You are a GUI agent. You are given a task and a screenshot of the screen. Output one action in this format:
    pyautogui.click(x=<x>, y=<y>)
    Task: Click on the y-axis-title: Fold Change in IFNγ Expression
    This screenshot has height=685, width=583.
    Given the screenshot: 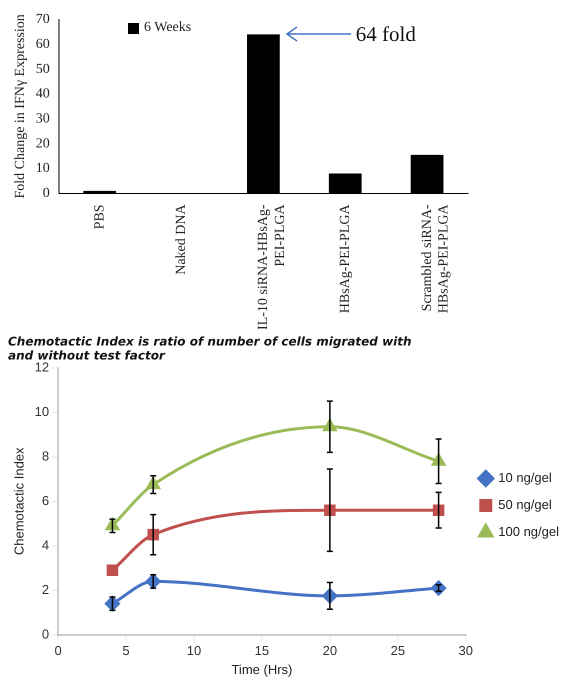 What is the action you would take?
    pyautogui.click(x=20, y=106)
    